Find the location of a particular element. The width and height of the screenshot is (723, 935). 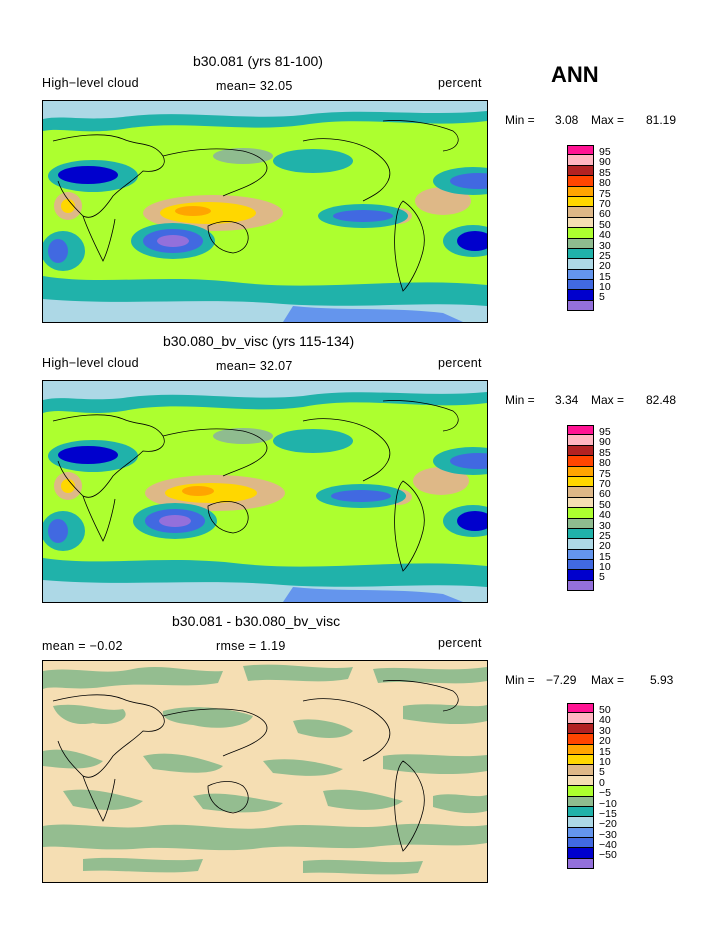

legend-entry: 95 is located at coordinates (612, 151).